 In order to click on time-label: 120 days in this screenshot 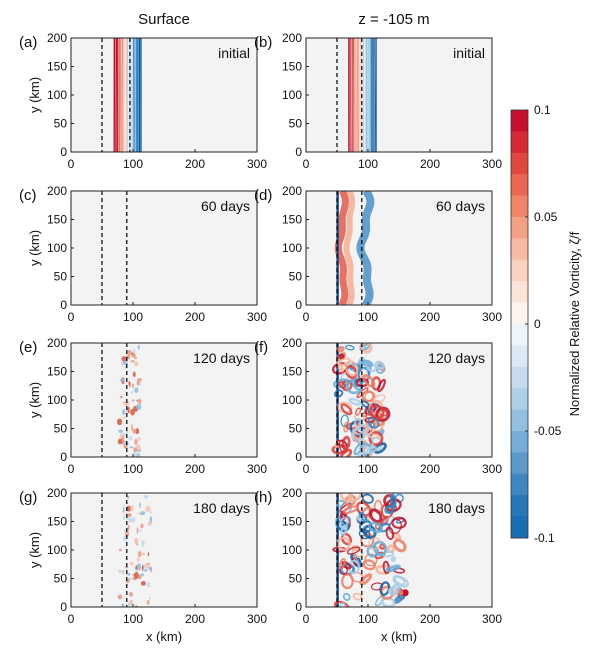, I will do `click(221, 358)`.